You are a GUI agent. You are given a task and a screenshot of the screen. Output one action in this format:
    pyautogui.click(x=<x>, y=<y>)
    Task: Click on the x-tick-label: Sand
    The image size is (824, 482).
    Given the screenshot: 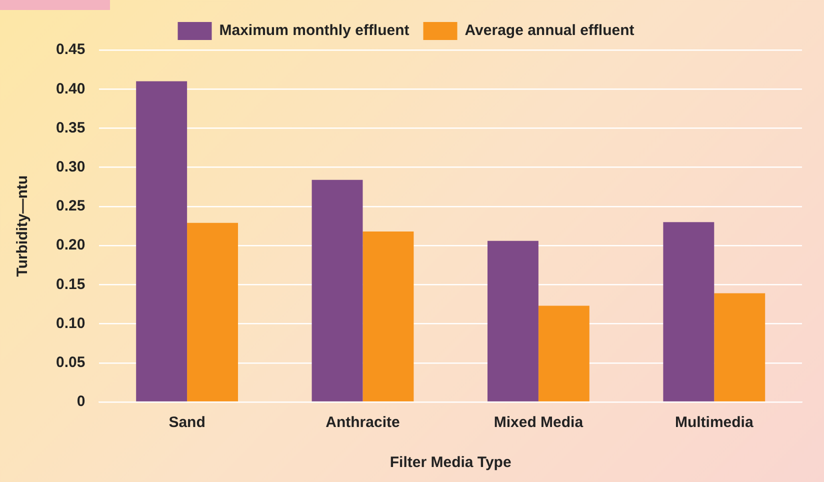 What is the action you would take?
    pyautogui.click(x=187, y=423)
    